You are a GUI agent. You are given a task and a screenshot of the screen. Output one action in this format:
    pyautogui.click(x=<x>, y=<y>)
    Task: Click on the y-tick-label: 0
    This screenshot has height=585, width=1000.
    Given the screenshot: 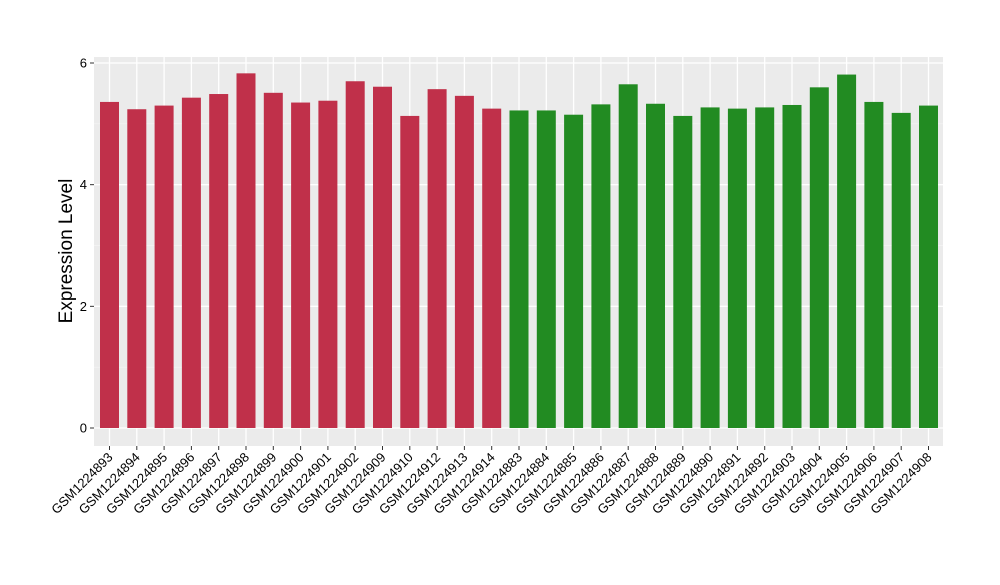 What is the action you would take?
    pyautogui.click(x=83, y=428)
    